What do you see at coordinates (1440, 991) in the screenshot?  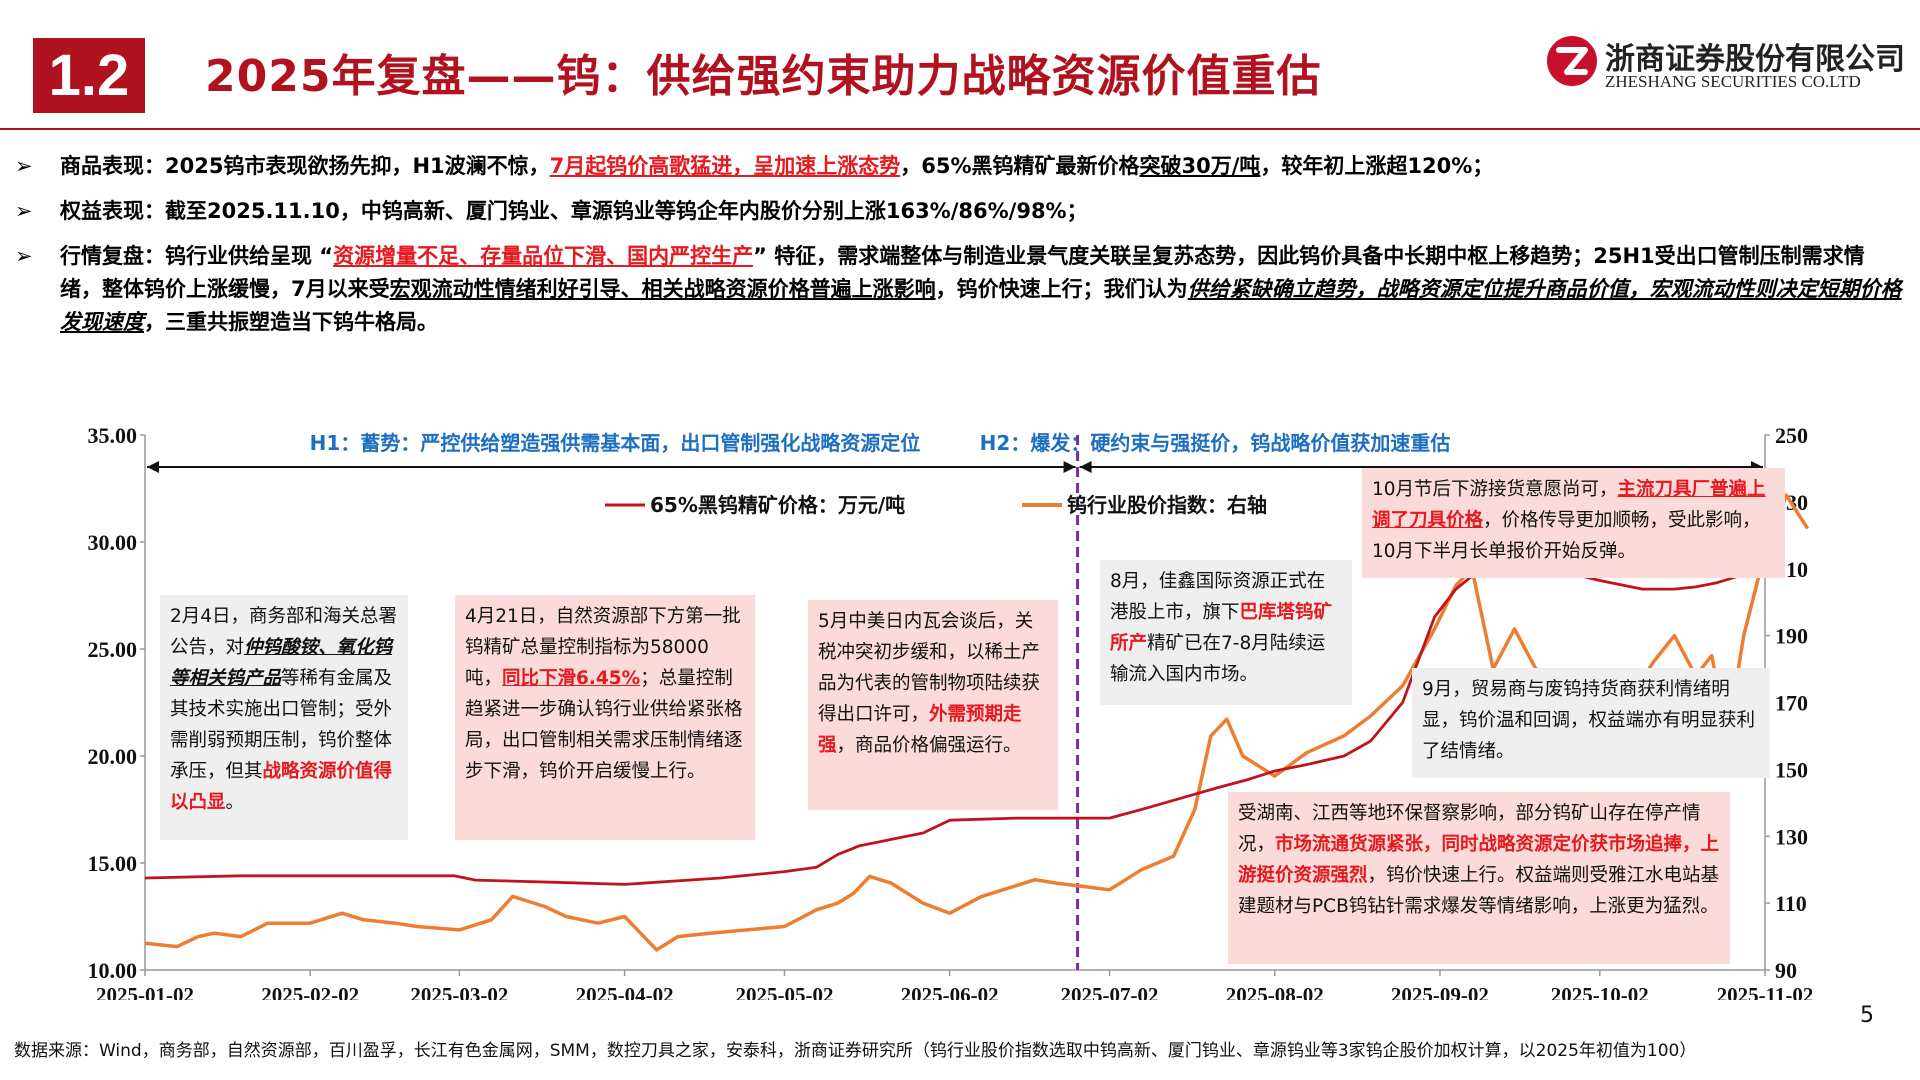 I see `x-tick-label: 2025-09-02` at bounding box center [1440, 991].